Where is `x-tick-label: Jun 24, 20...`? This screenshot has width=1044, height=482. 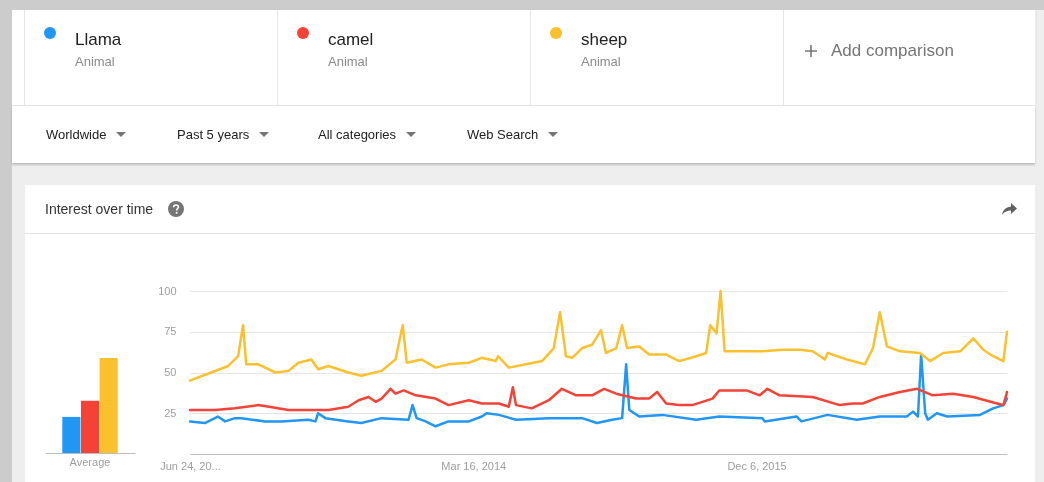 x-tick-label: Jun 24, 20... is located at coordinates (190, 465).